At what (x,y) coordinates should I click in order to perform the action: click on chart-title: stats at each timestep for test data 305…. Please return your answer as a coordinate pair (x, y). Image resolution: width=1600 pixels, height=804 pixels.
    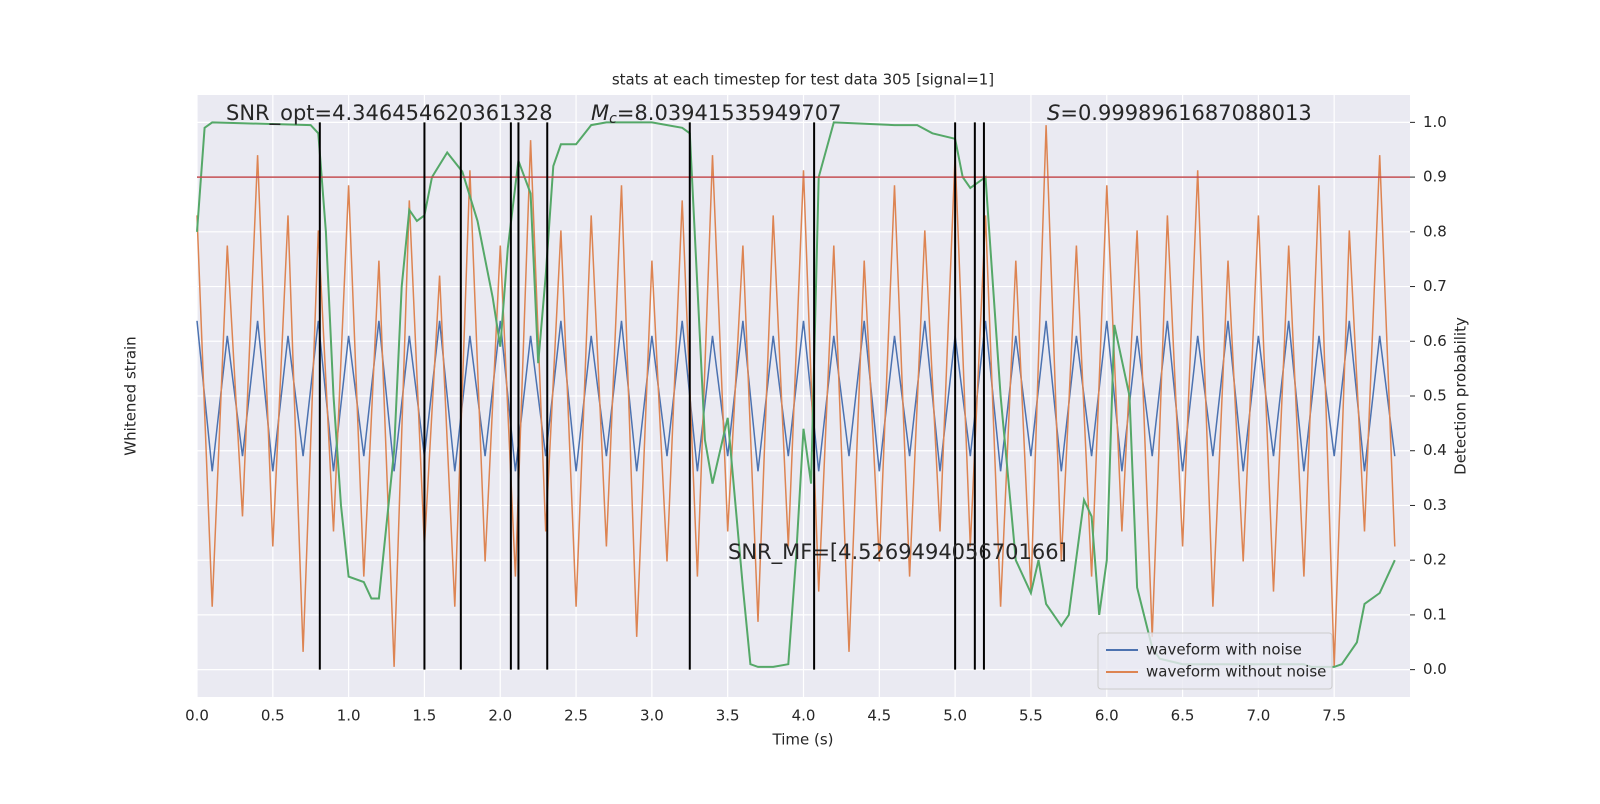
    Looking at the image, I should click on (803, 80).